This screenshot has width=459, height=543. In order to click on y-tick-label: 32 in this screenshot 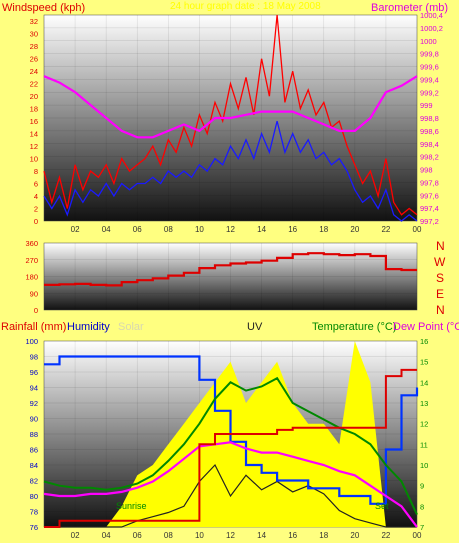, I will do `click(34, 21)`.